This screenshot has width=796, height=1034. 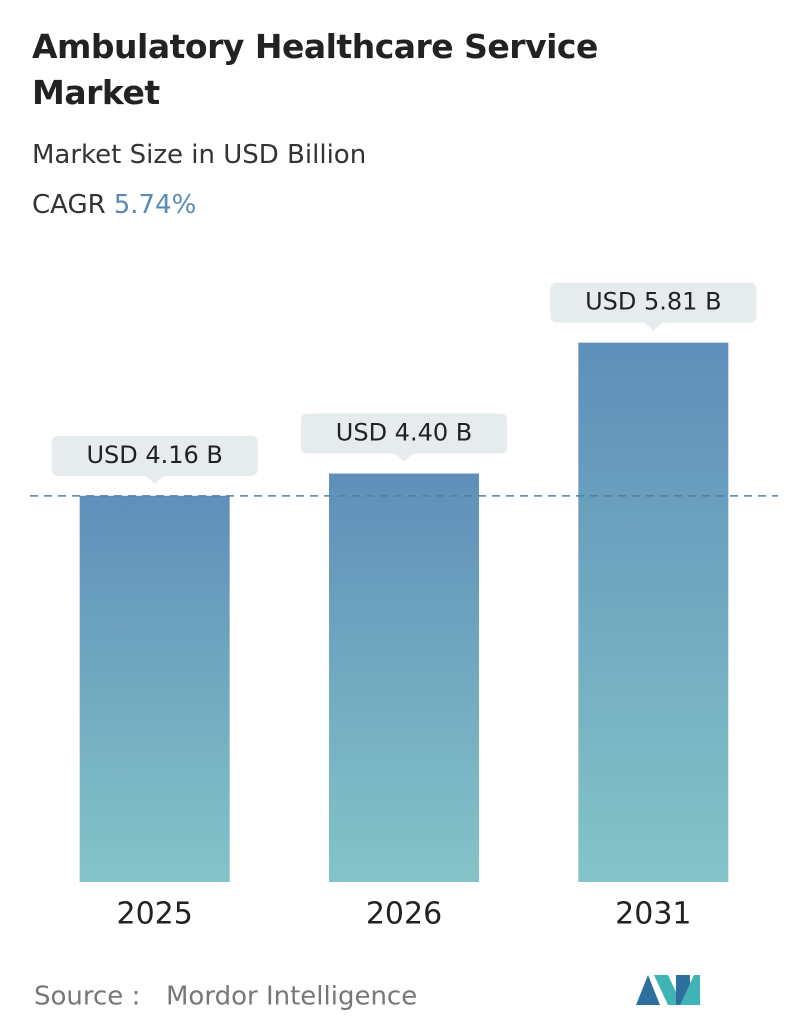 I want to click on cagr-value: 5.74%, so click(x=155, y=205).